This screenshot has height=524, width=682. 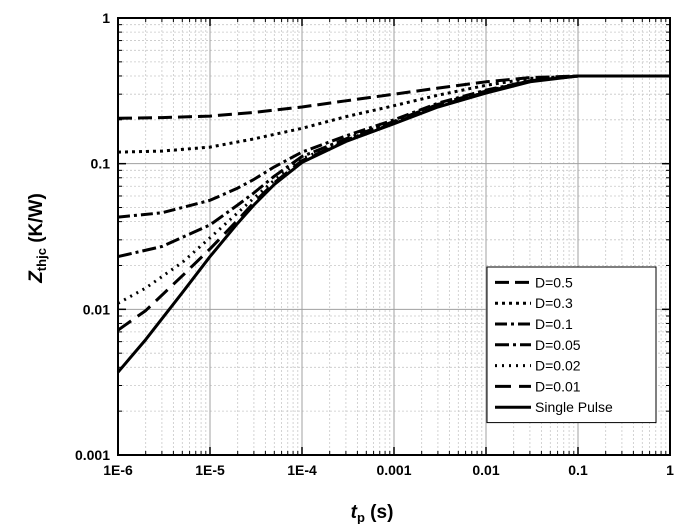 I want to click on x-axis-title: tp (s), so click(x=372, y=513).